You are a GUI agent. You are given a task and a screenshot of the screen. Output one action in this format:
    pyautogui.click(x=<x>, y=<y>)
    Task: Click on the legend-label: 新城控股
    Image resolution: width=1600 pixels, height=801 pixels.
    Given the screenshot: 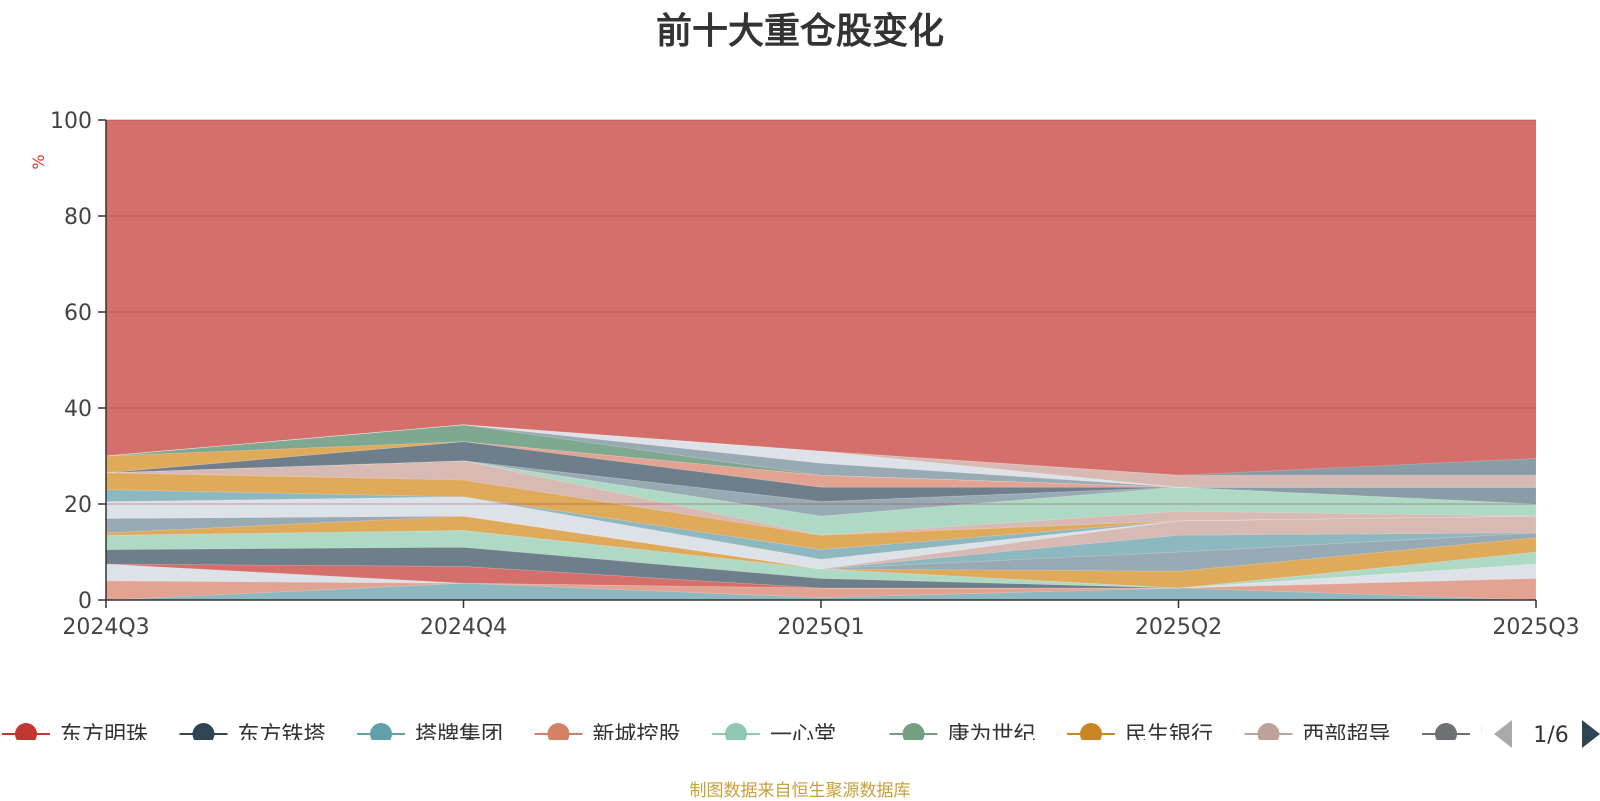 What is the action you would take?
    pyautogui.click(x=637, y=735)
    